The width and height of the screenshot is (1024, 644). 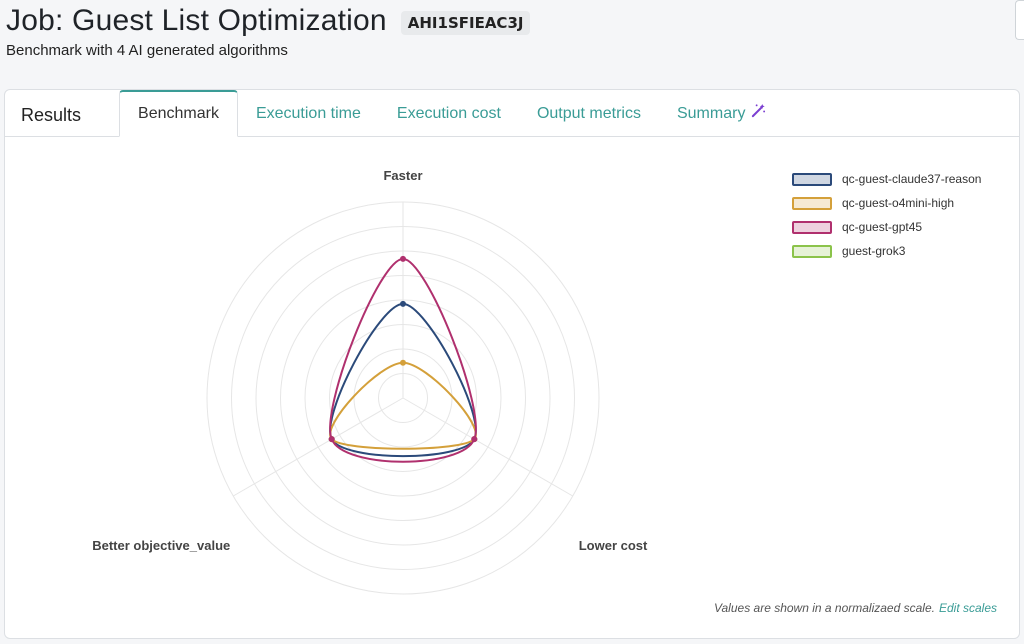 I want to click on footnote-text: Values are shown in a normalizaed scale., so click(x=824, y=608).